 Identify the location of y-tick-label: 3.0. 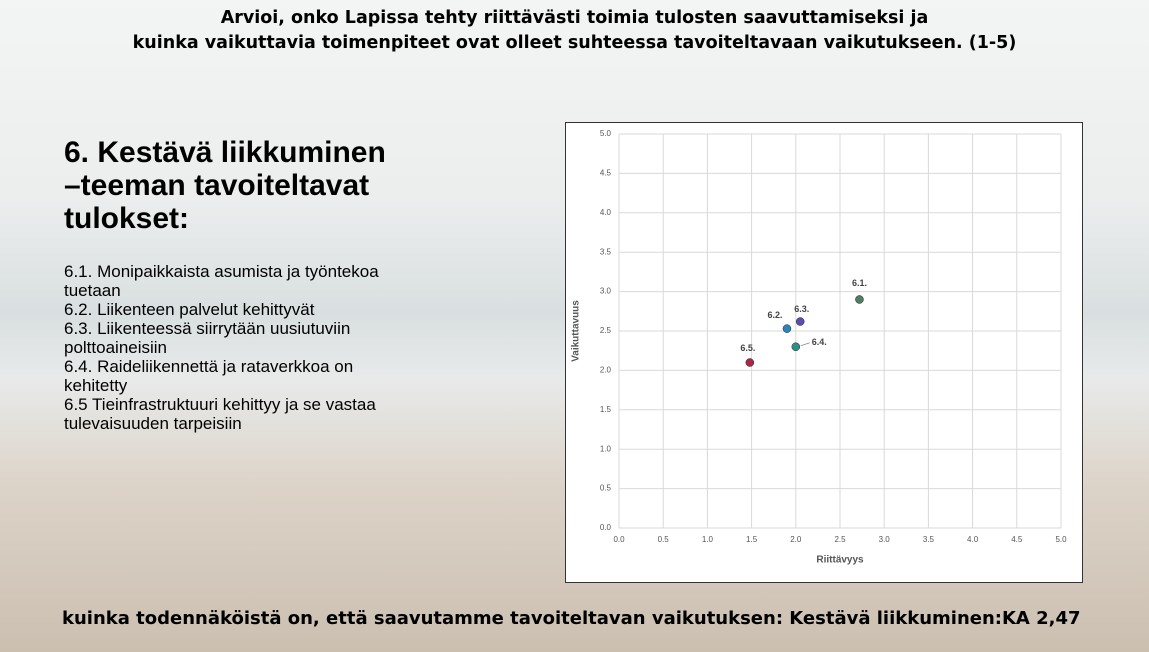
(606, 291).